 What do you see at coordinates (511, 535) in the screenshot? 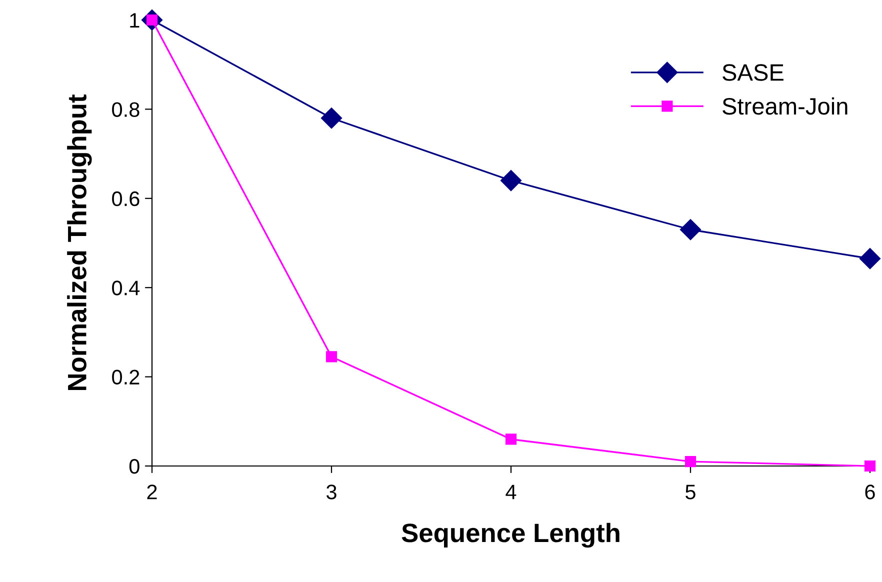
I see `x-axis-title: Sequence Length` at bounding box center [511, 535].